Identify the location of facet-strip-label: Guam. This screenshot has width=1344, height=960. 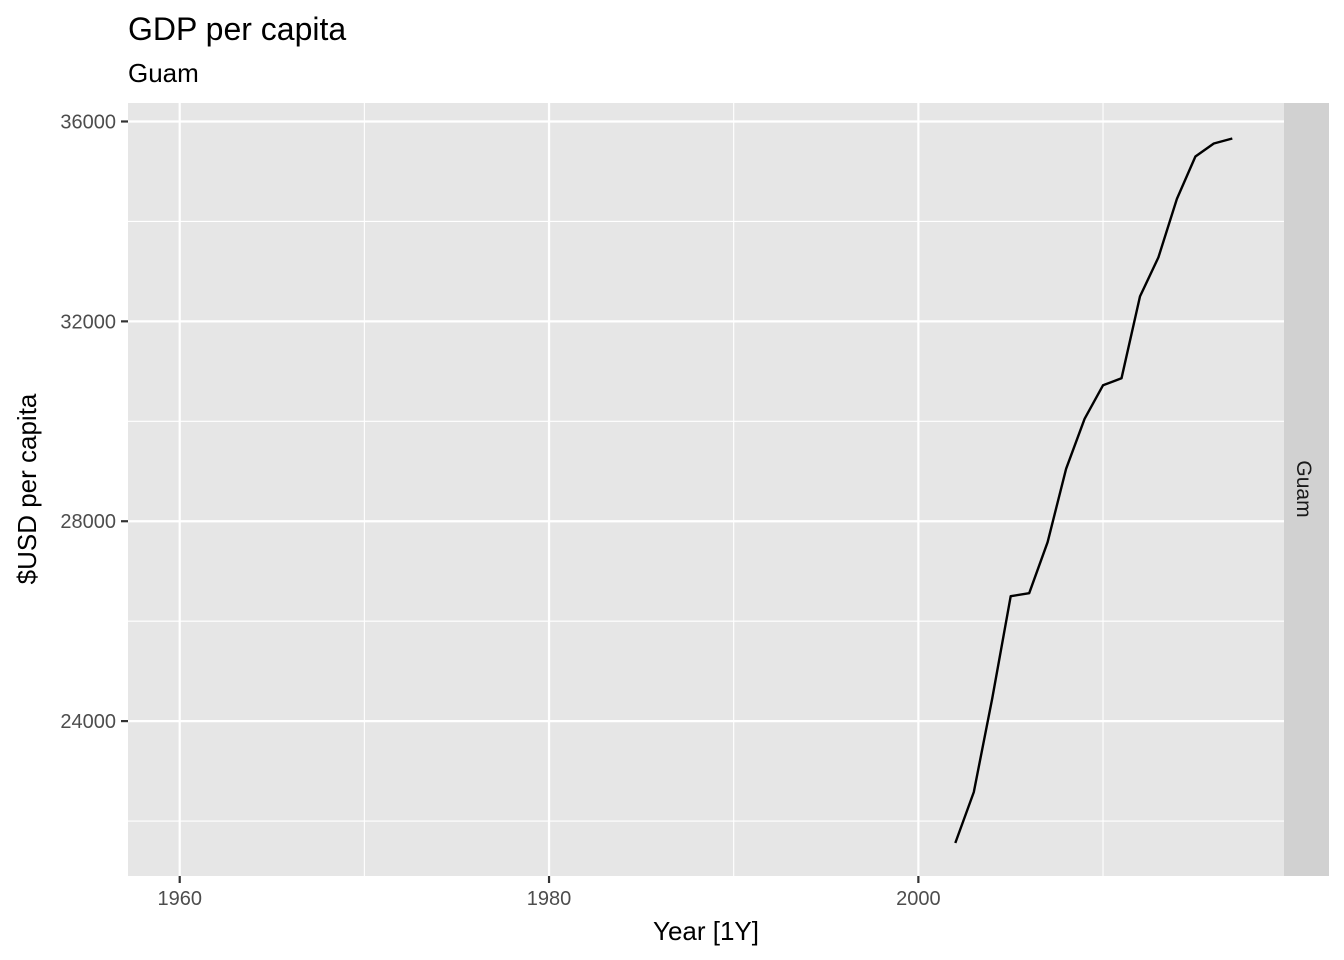
(1303, 488).